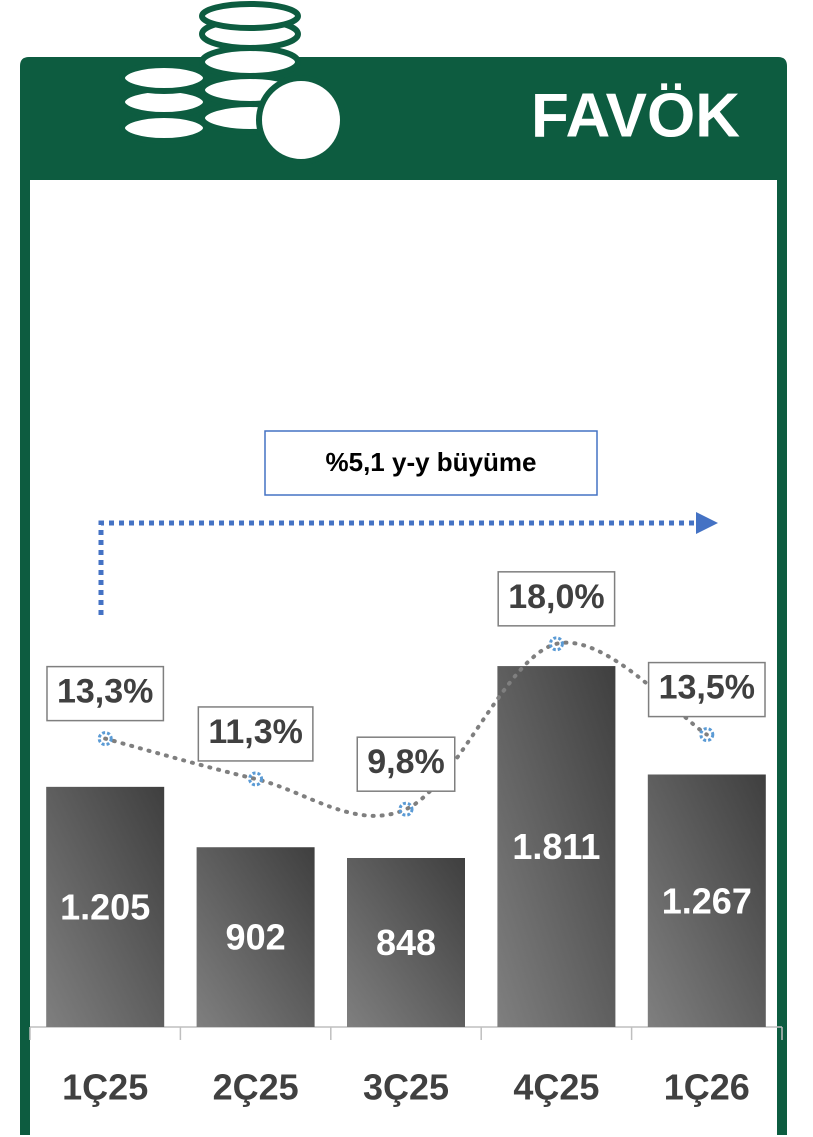 The image size is (813, 1137). I want to click on margin-label: 13,3%, so click(105, 692).